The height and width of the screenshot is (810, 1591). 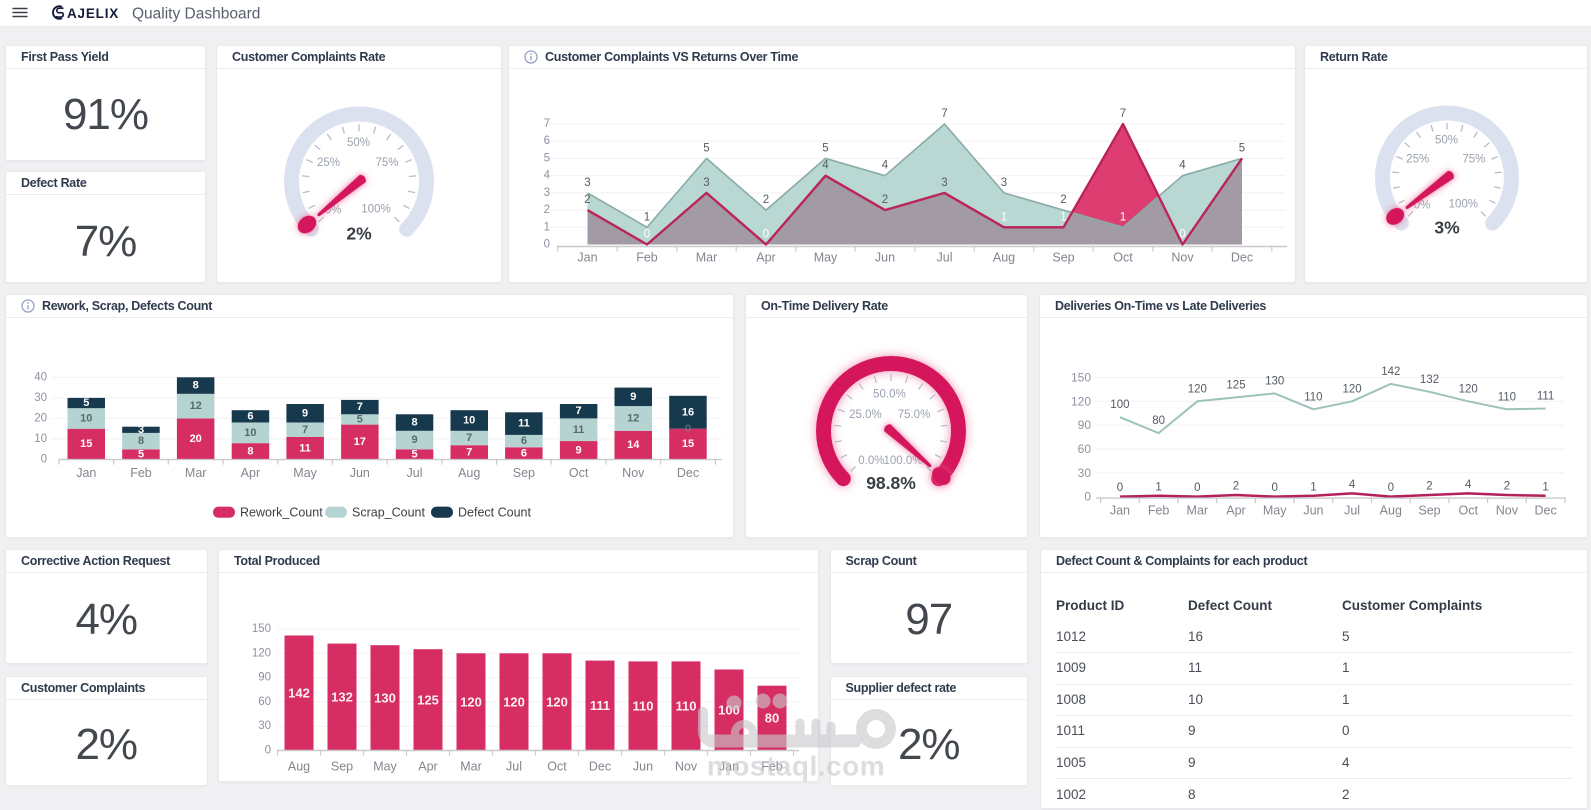 I want to click on svg-text: Scrap_Count, so click(x=388, y=513).